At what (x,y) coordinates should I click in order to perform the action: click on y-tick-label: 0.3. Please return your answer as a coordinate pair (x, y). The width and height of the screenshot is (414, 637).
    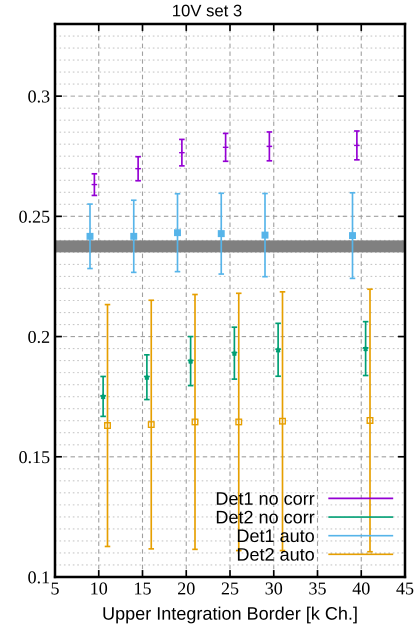
    Looking at the image, I should click on (39, 96).